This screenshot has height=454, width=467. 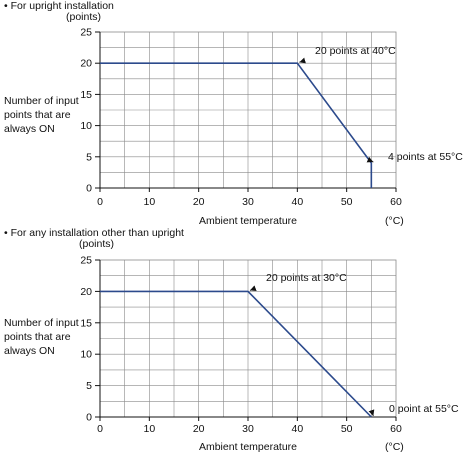 I want to click on annotation-arrow, so click(x=370, y=159).